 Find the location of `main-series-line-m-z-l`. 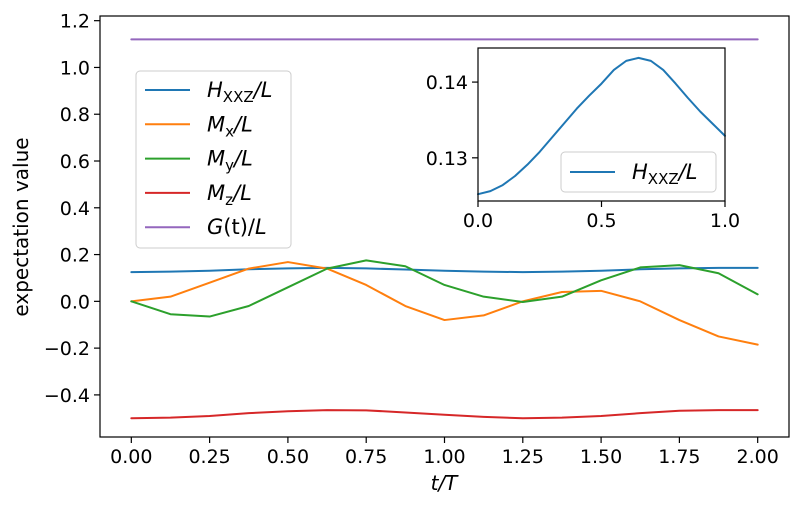

main-series-line-m-z-l is located at coordinates (444, 414).